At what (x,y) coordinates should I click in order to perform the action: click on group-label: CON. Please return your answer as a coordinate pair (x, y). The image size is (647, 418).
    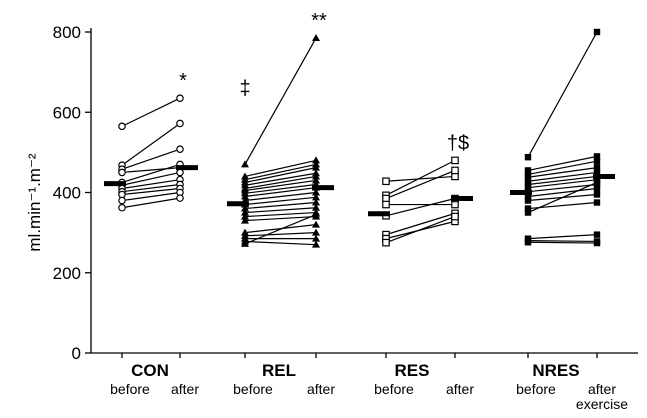
    Looking at the image, I should click on (150, 370).